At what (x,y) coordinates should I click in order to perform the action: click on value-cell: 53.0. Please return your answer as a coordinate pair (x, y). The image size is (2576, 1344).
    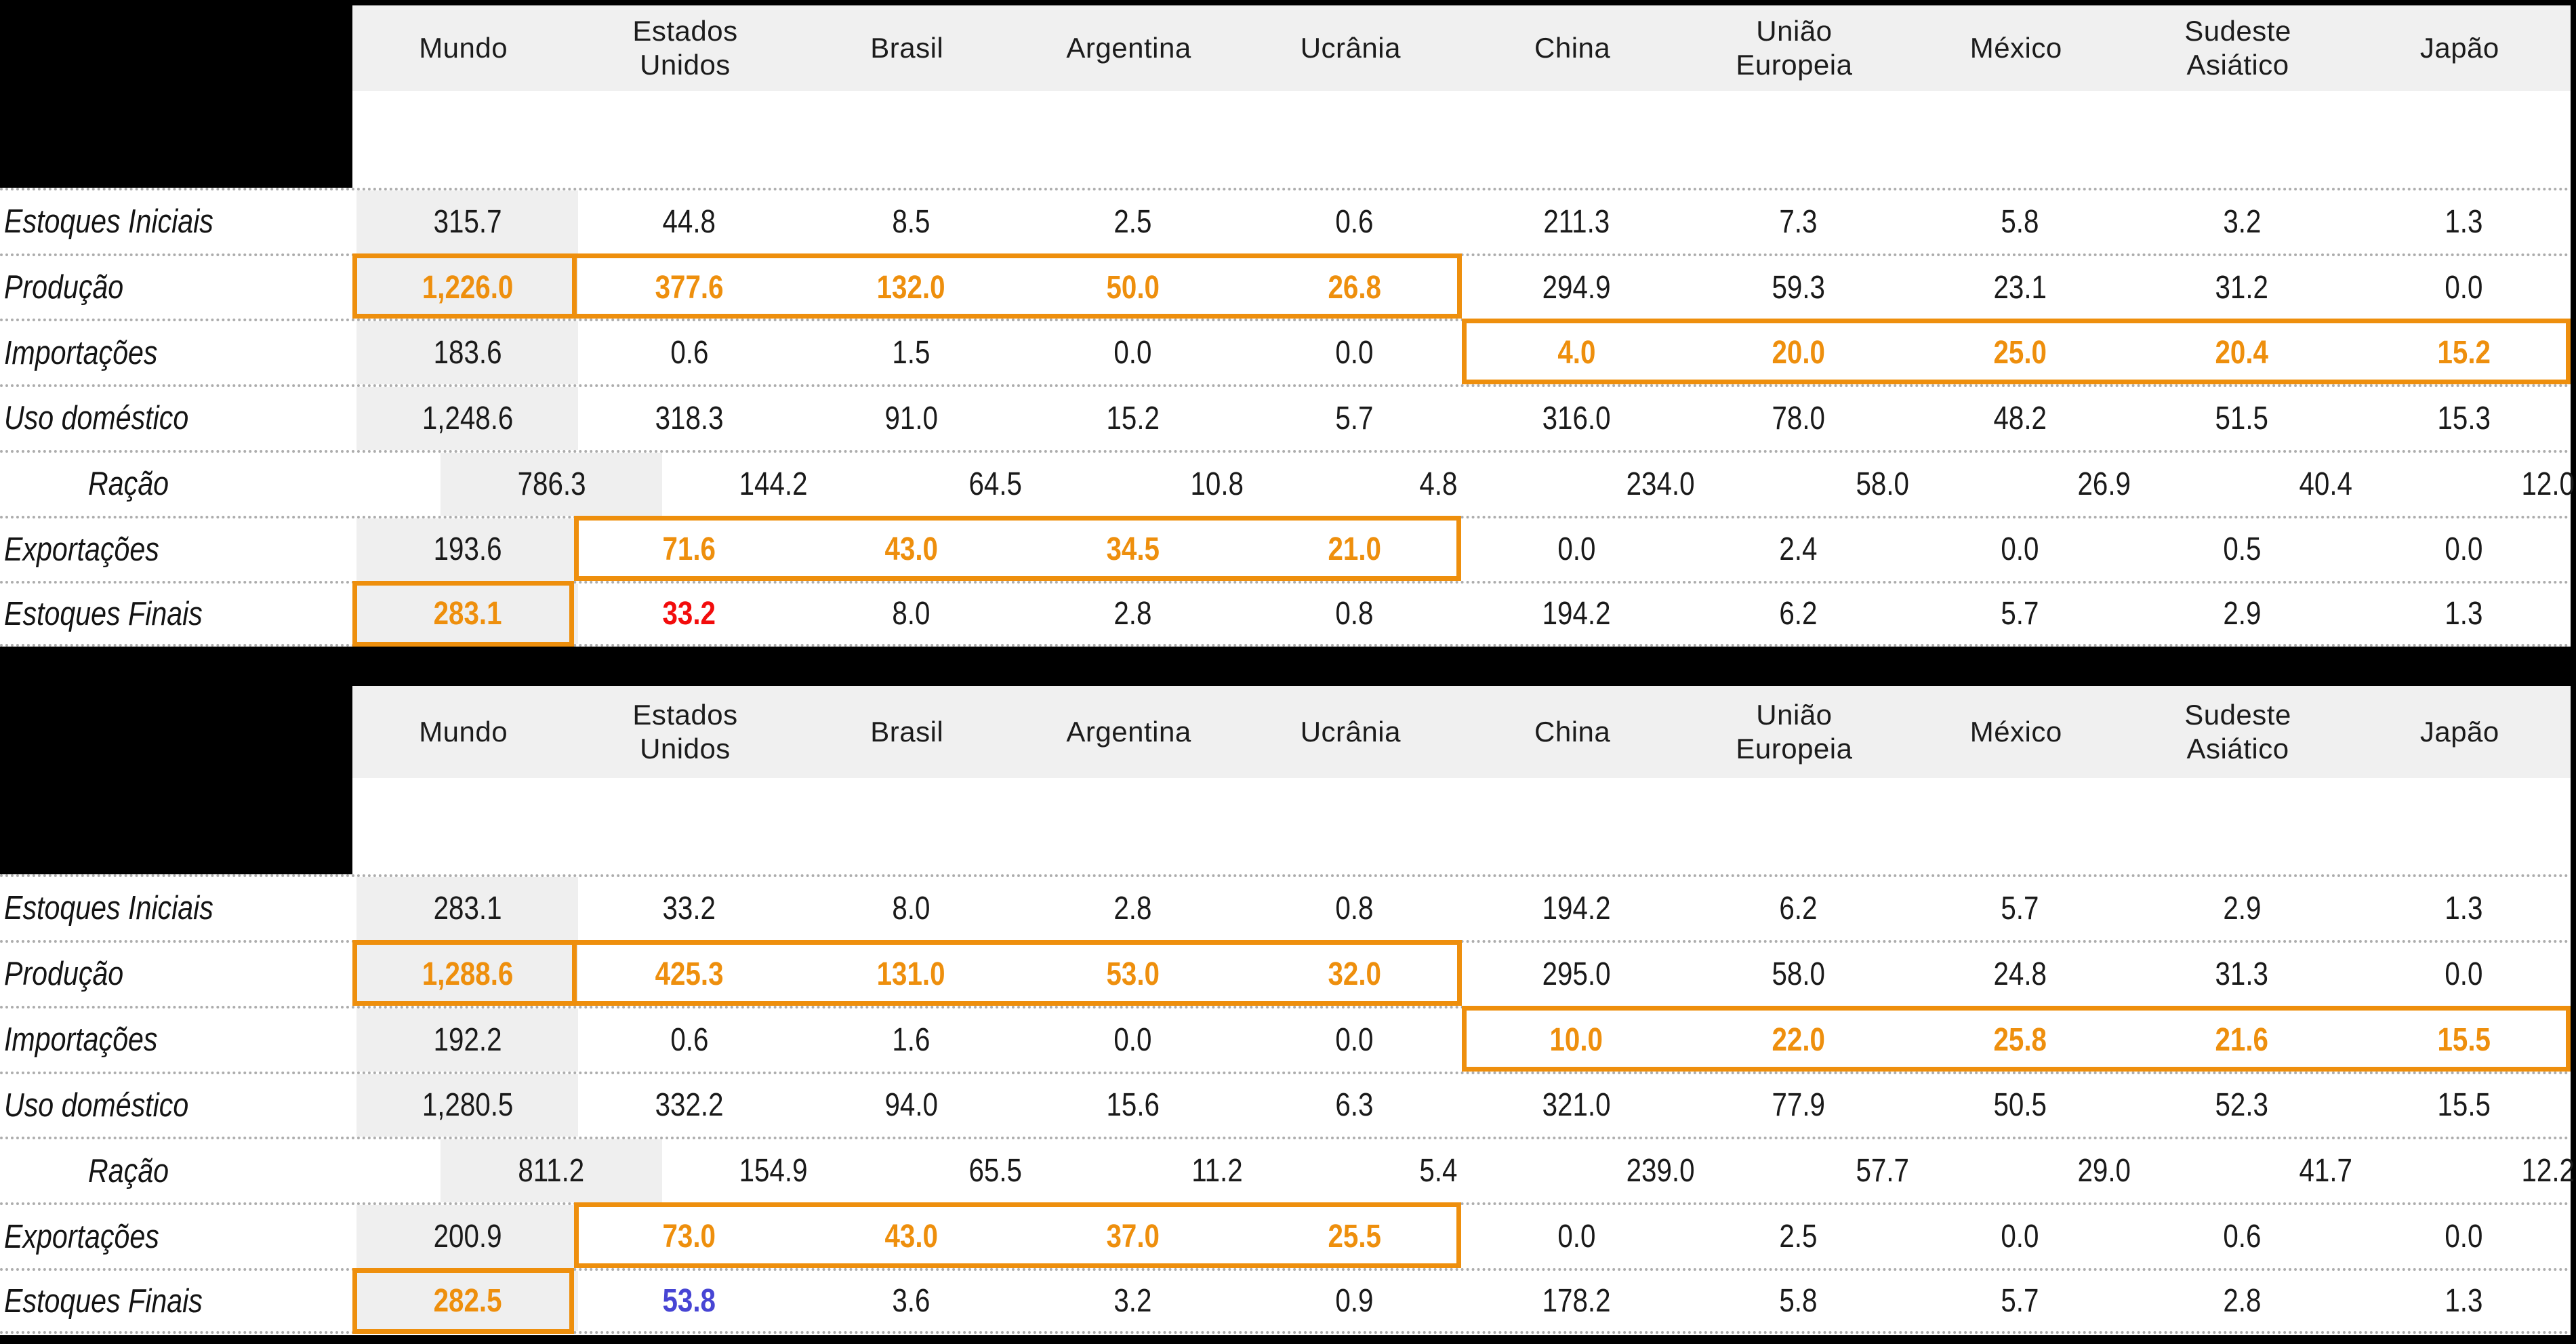
    Looking at the image, I should click on (1133, 974).